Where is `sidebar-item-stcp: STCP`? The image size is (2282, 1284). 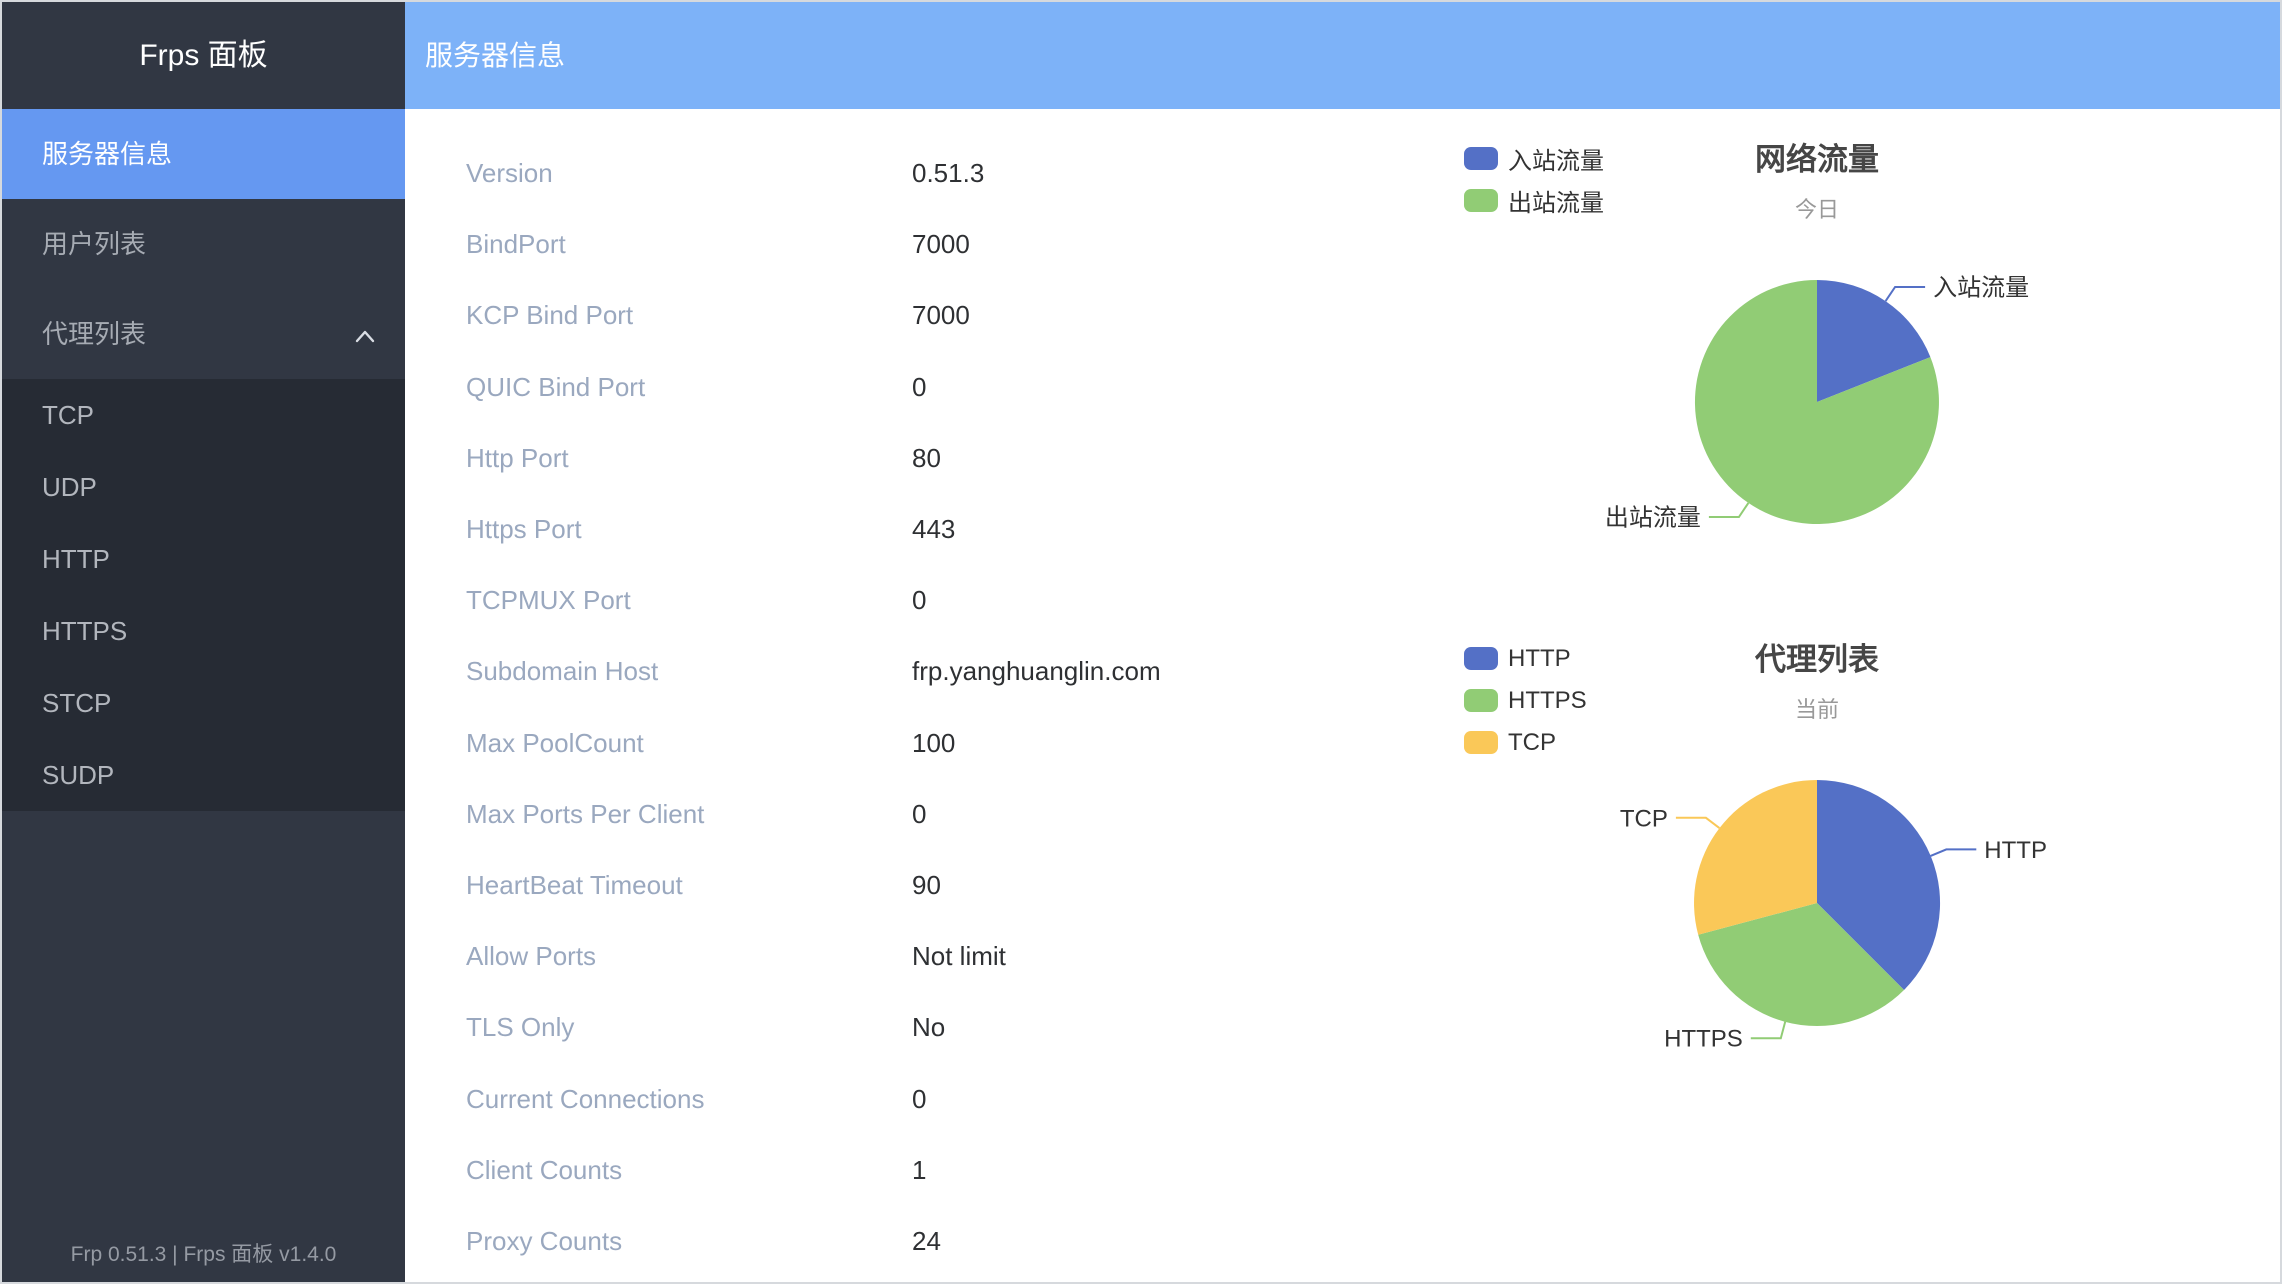
sidebar-item-stcp: STCP is located at coordinates (203, 703).